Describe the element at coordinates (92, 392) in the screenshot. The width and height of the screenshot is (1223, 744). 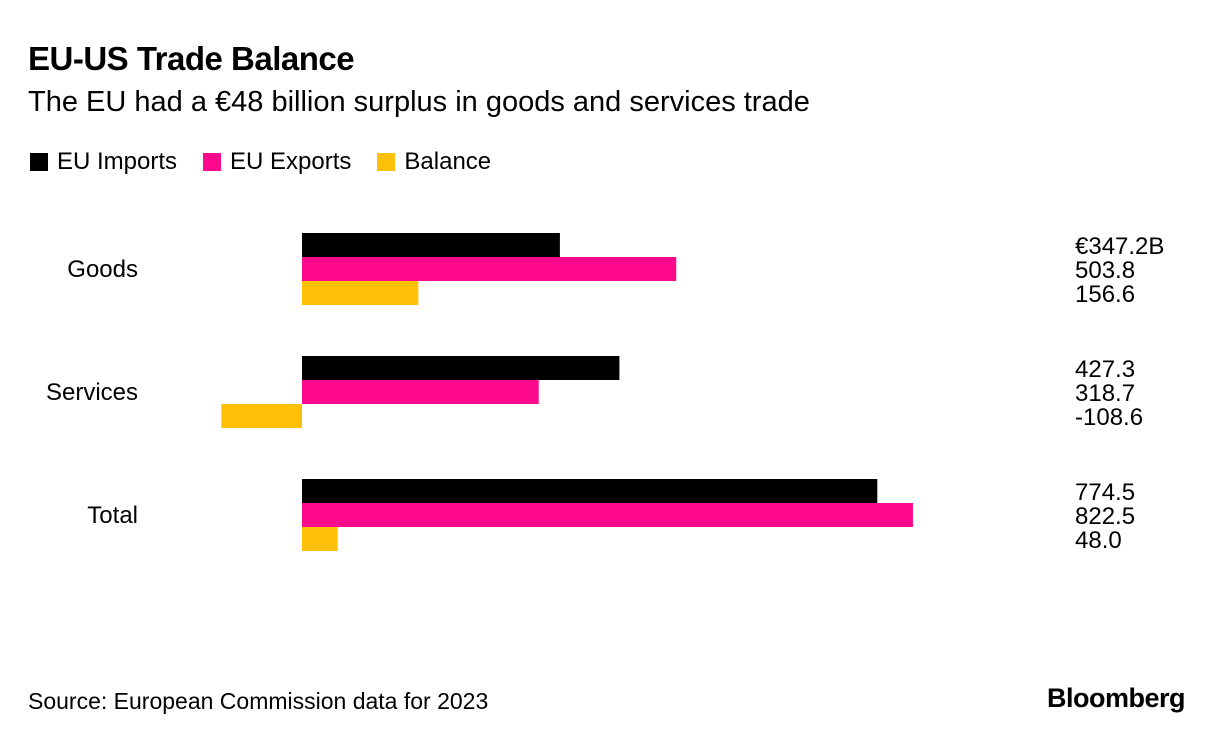
I see `category-label: Services` at that location.